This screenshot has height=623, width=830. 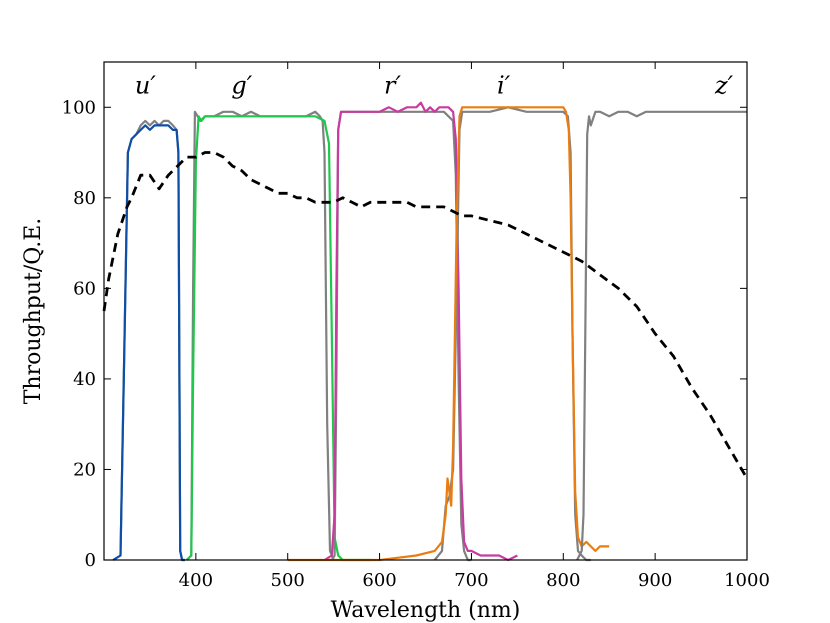 I want to click on band-label-layer: u′ g′ r′ i′ z′, so click(x=434, y=86).